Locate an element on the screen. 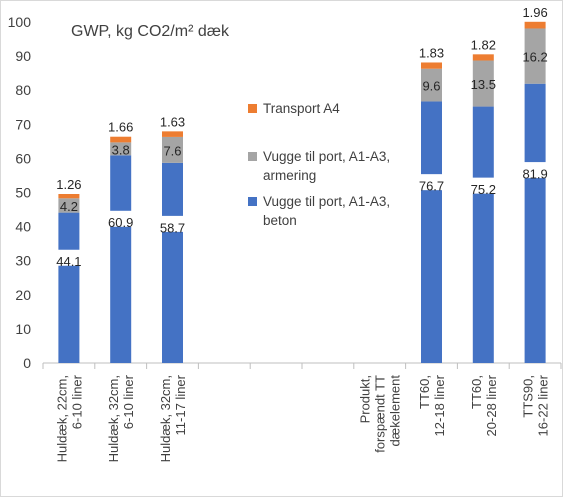 The image size is (563, 498). data-label: 1.66 is located at coordinates (120, 127).